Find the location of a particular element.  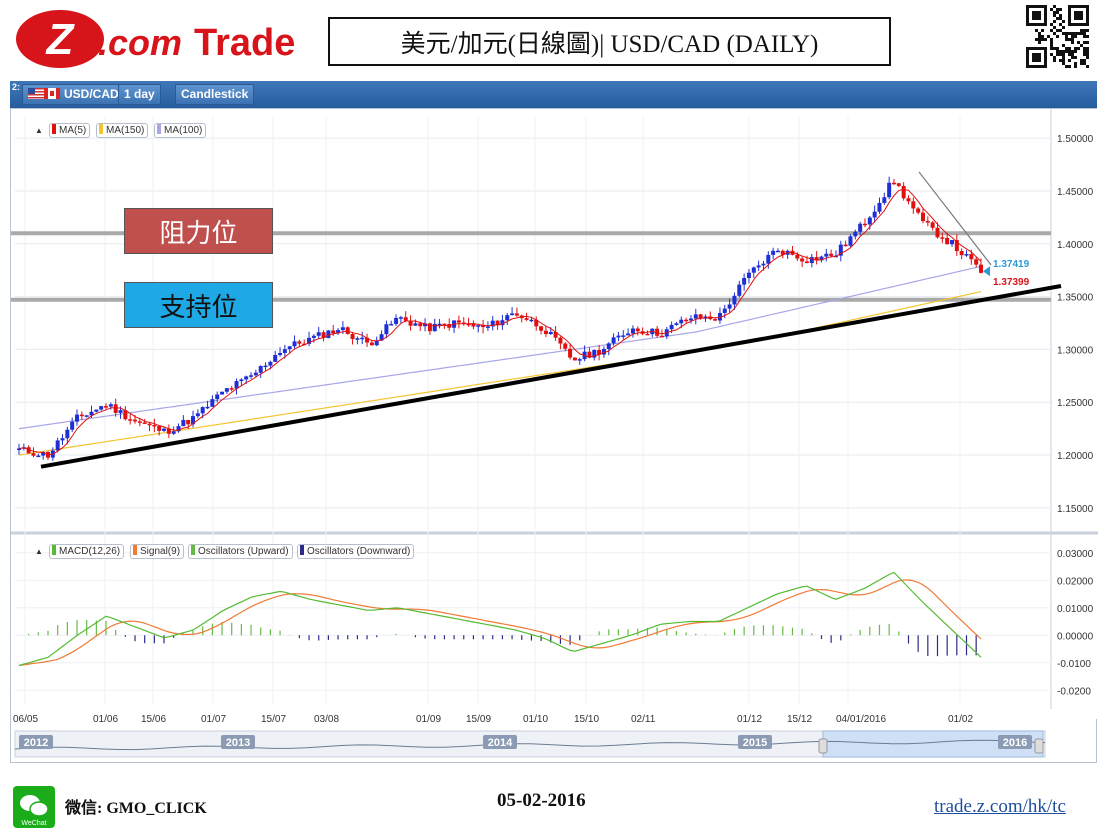

navigator-year-tag is located at coordinates (500, 742).